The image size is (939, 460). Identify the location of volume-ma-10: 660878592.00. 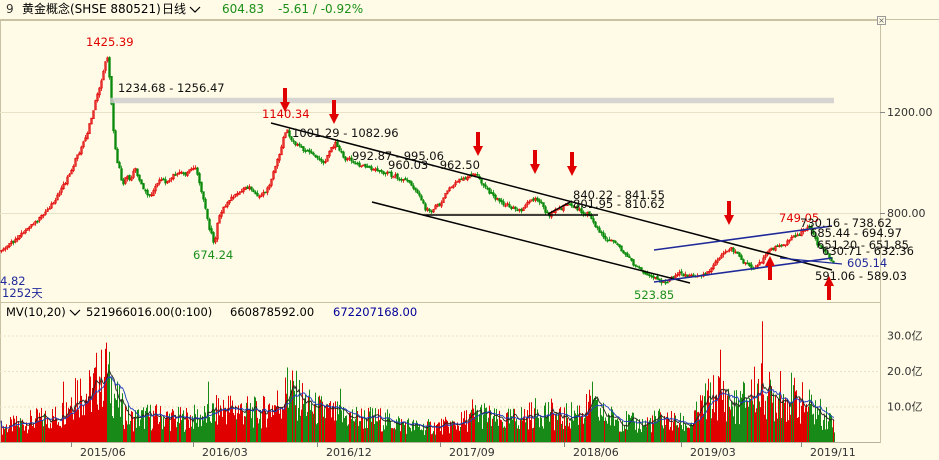
(272, 312).